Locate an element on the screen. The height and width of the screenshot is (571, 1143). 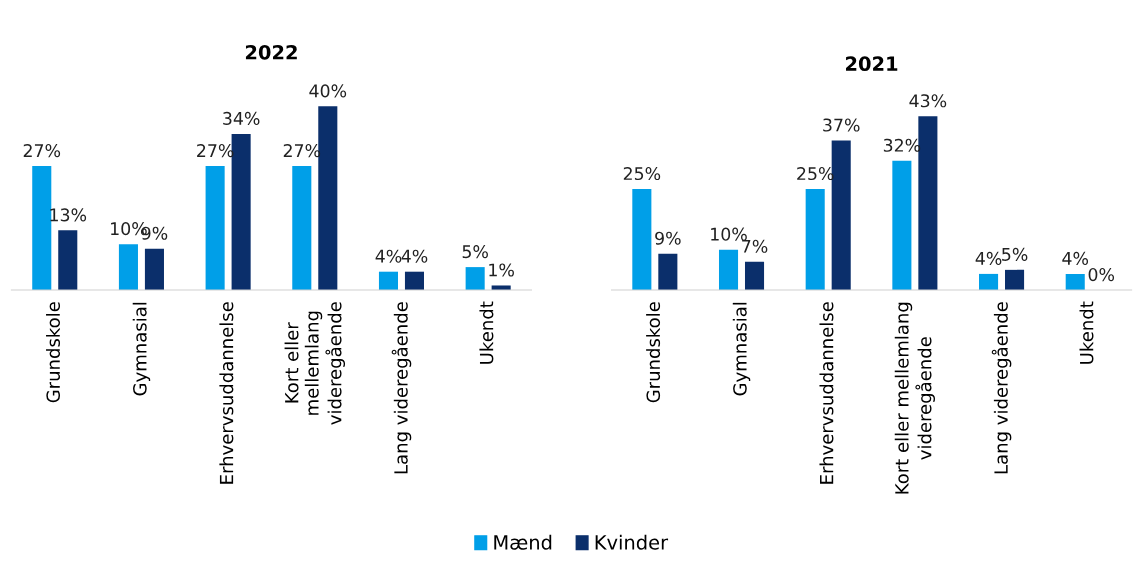
data-label: 27% is located at coordinates (42, 151).